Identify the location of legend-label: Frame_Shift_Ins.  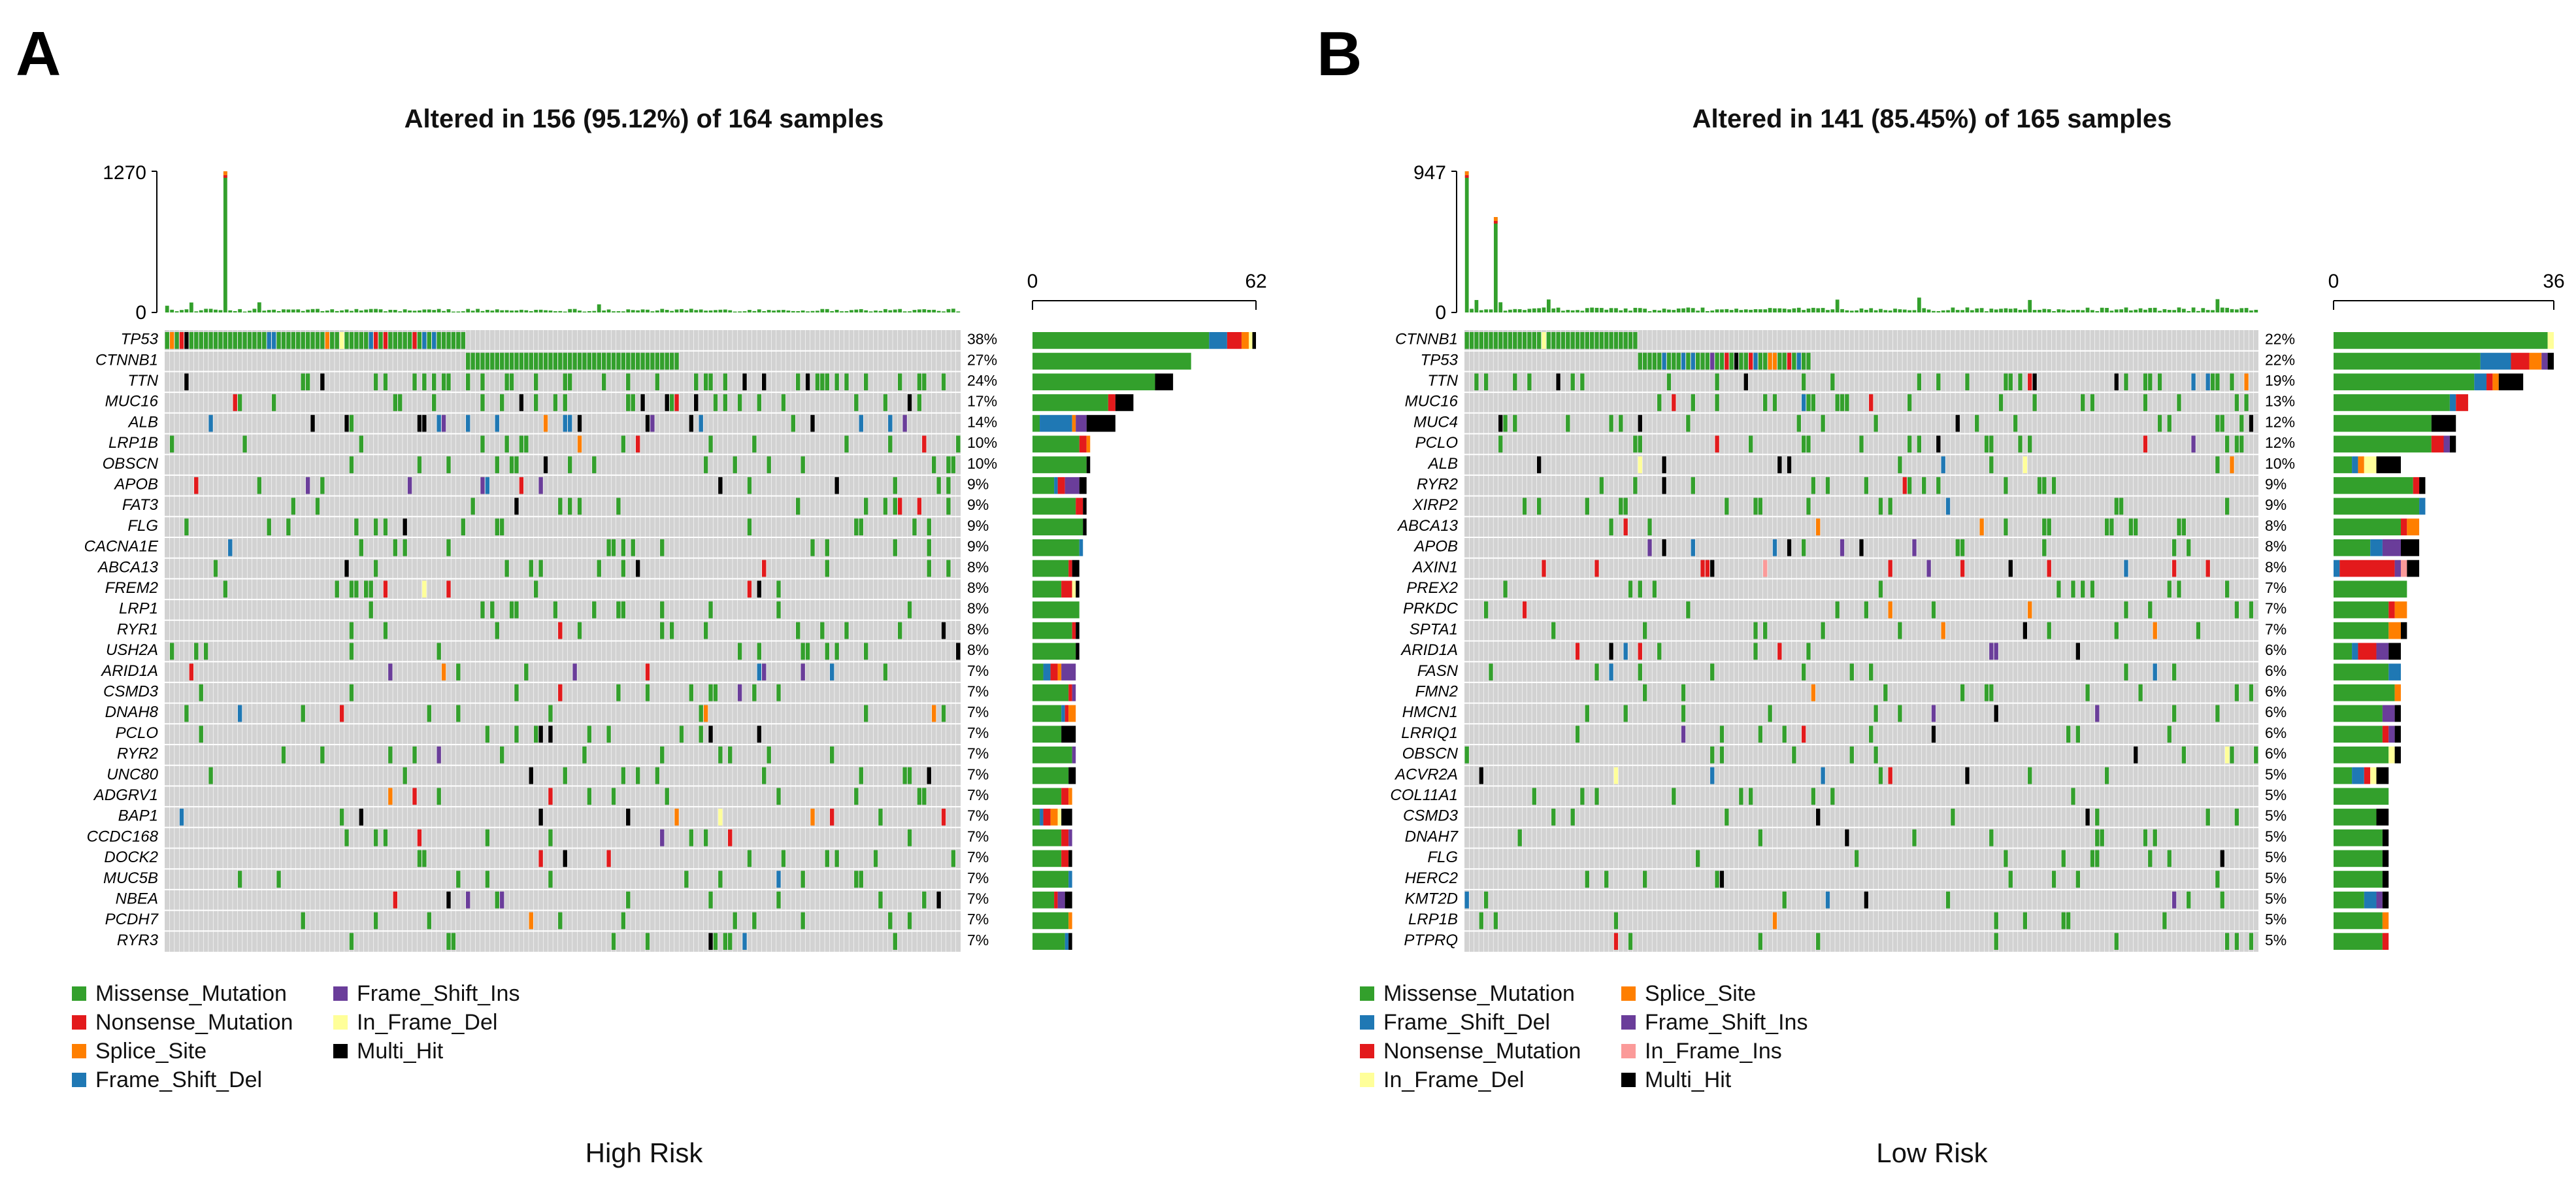
(1726, 1022).